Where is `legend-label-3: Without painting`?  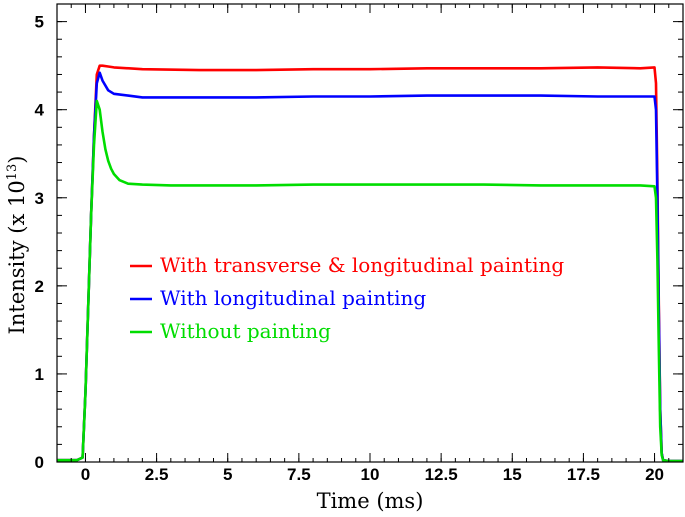 legend-label-3: Without painting is located at coordinates (245, 331).